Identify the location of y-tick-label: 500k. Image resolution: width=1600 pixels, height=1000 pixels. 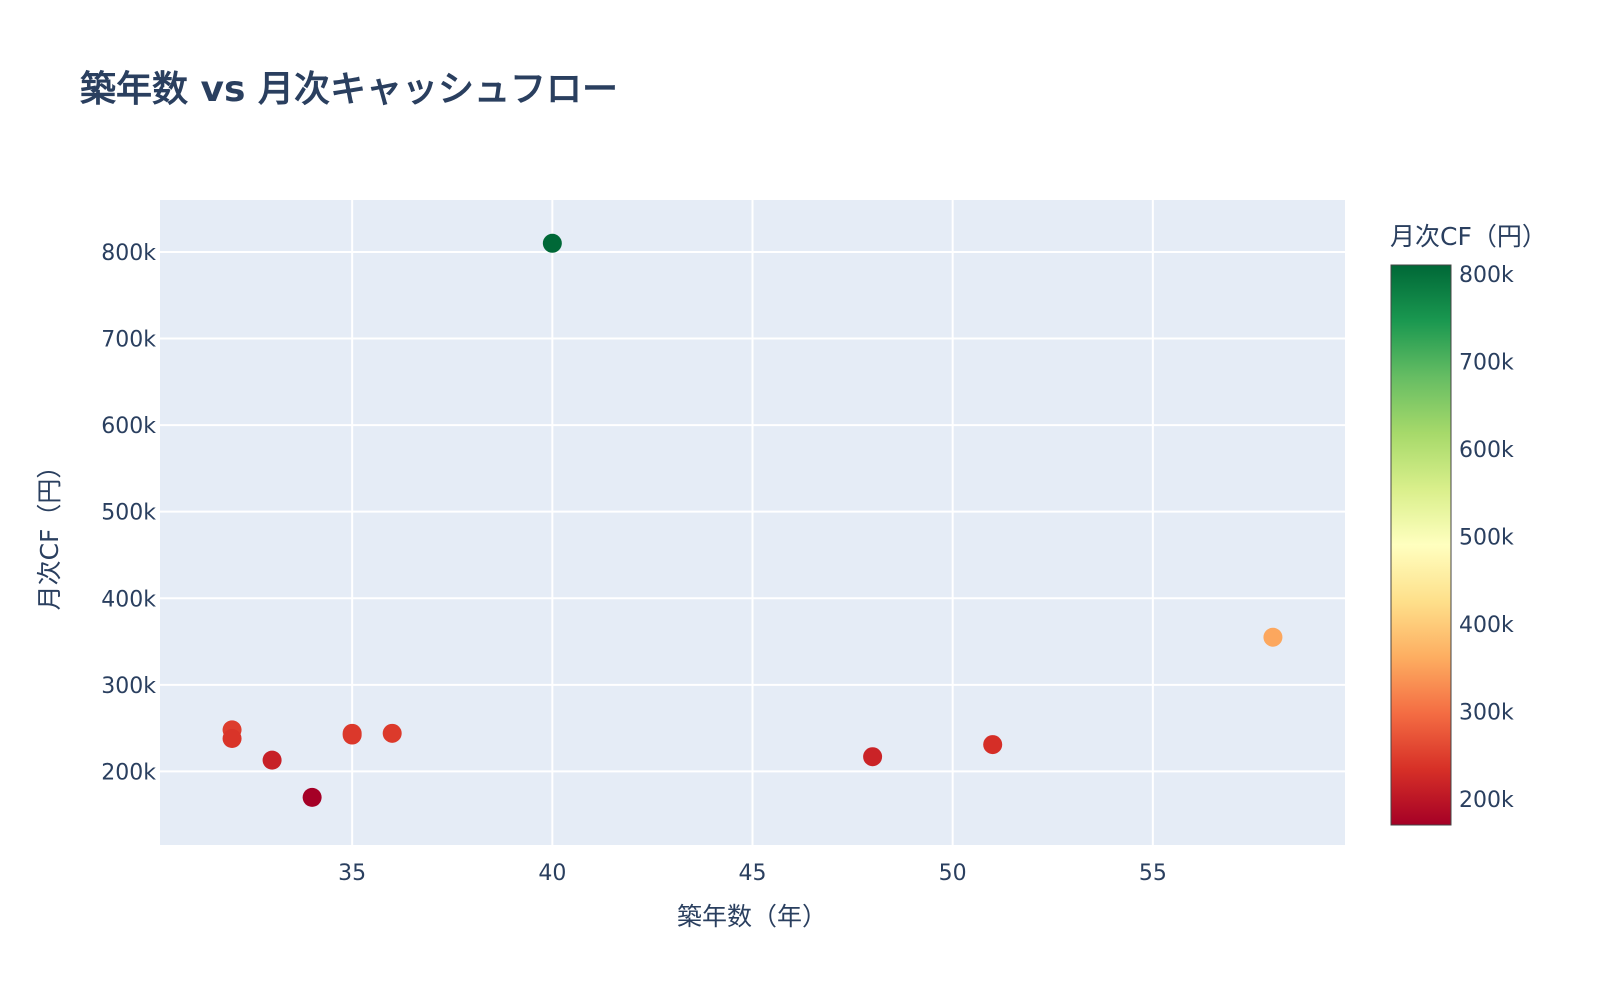
(128, 513).